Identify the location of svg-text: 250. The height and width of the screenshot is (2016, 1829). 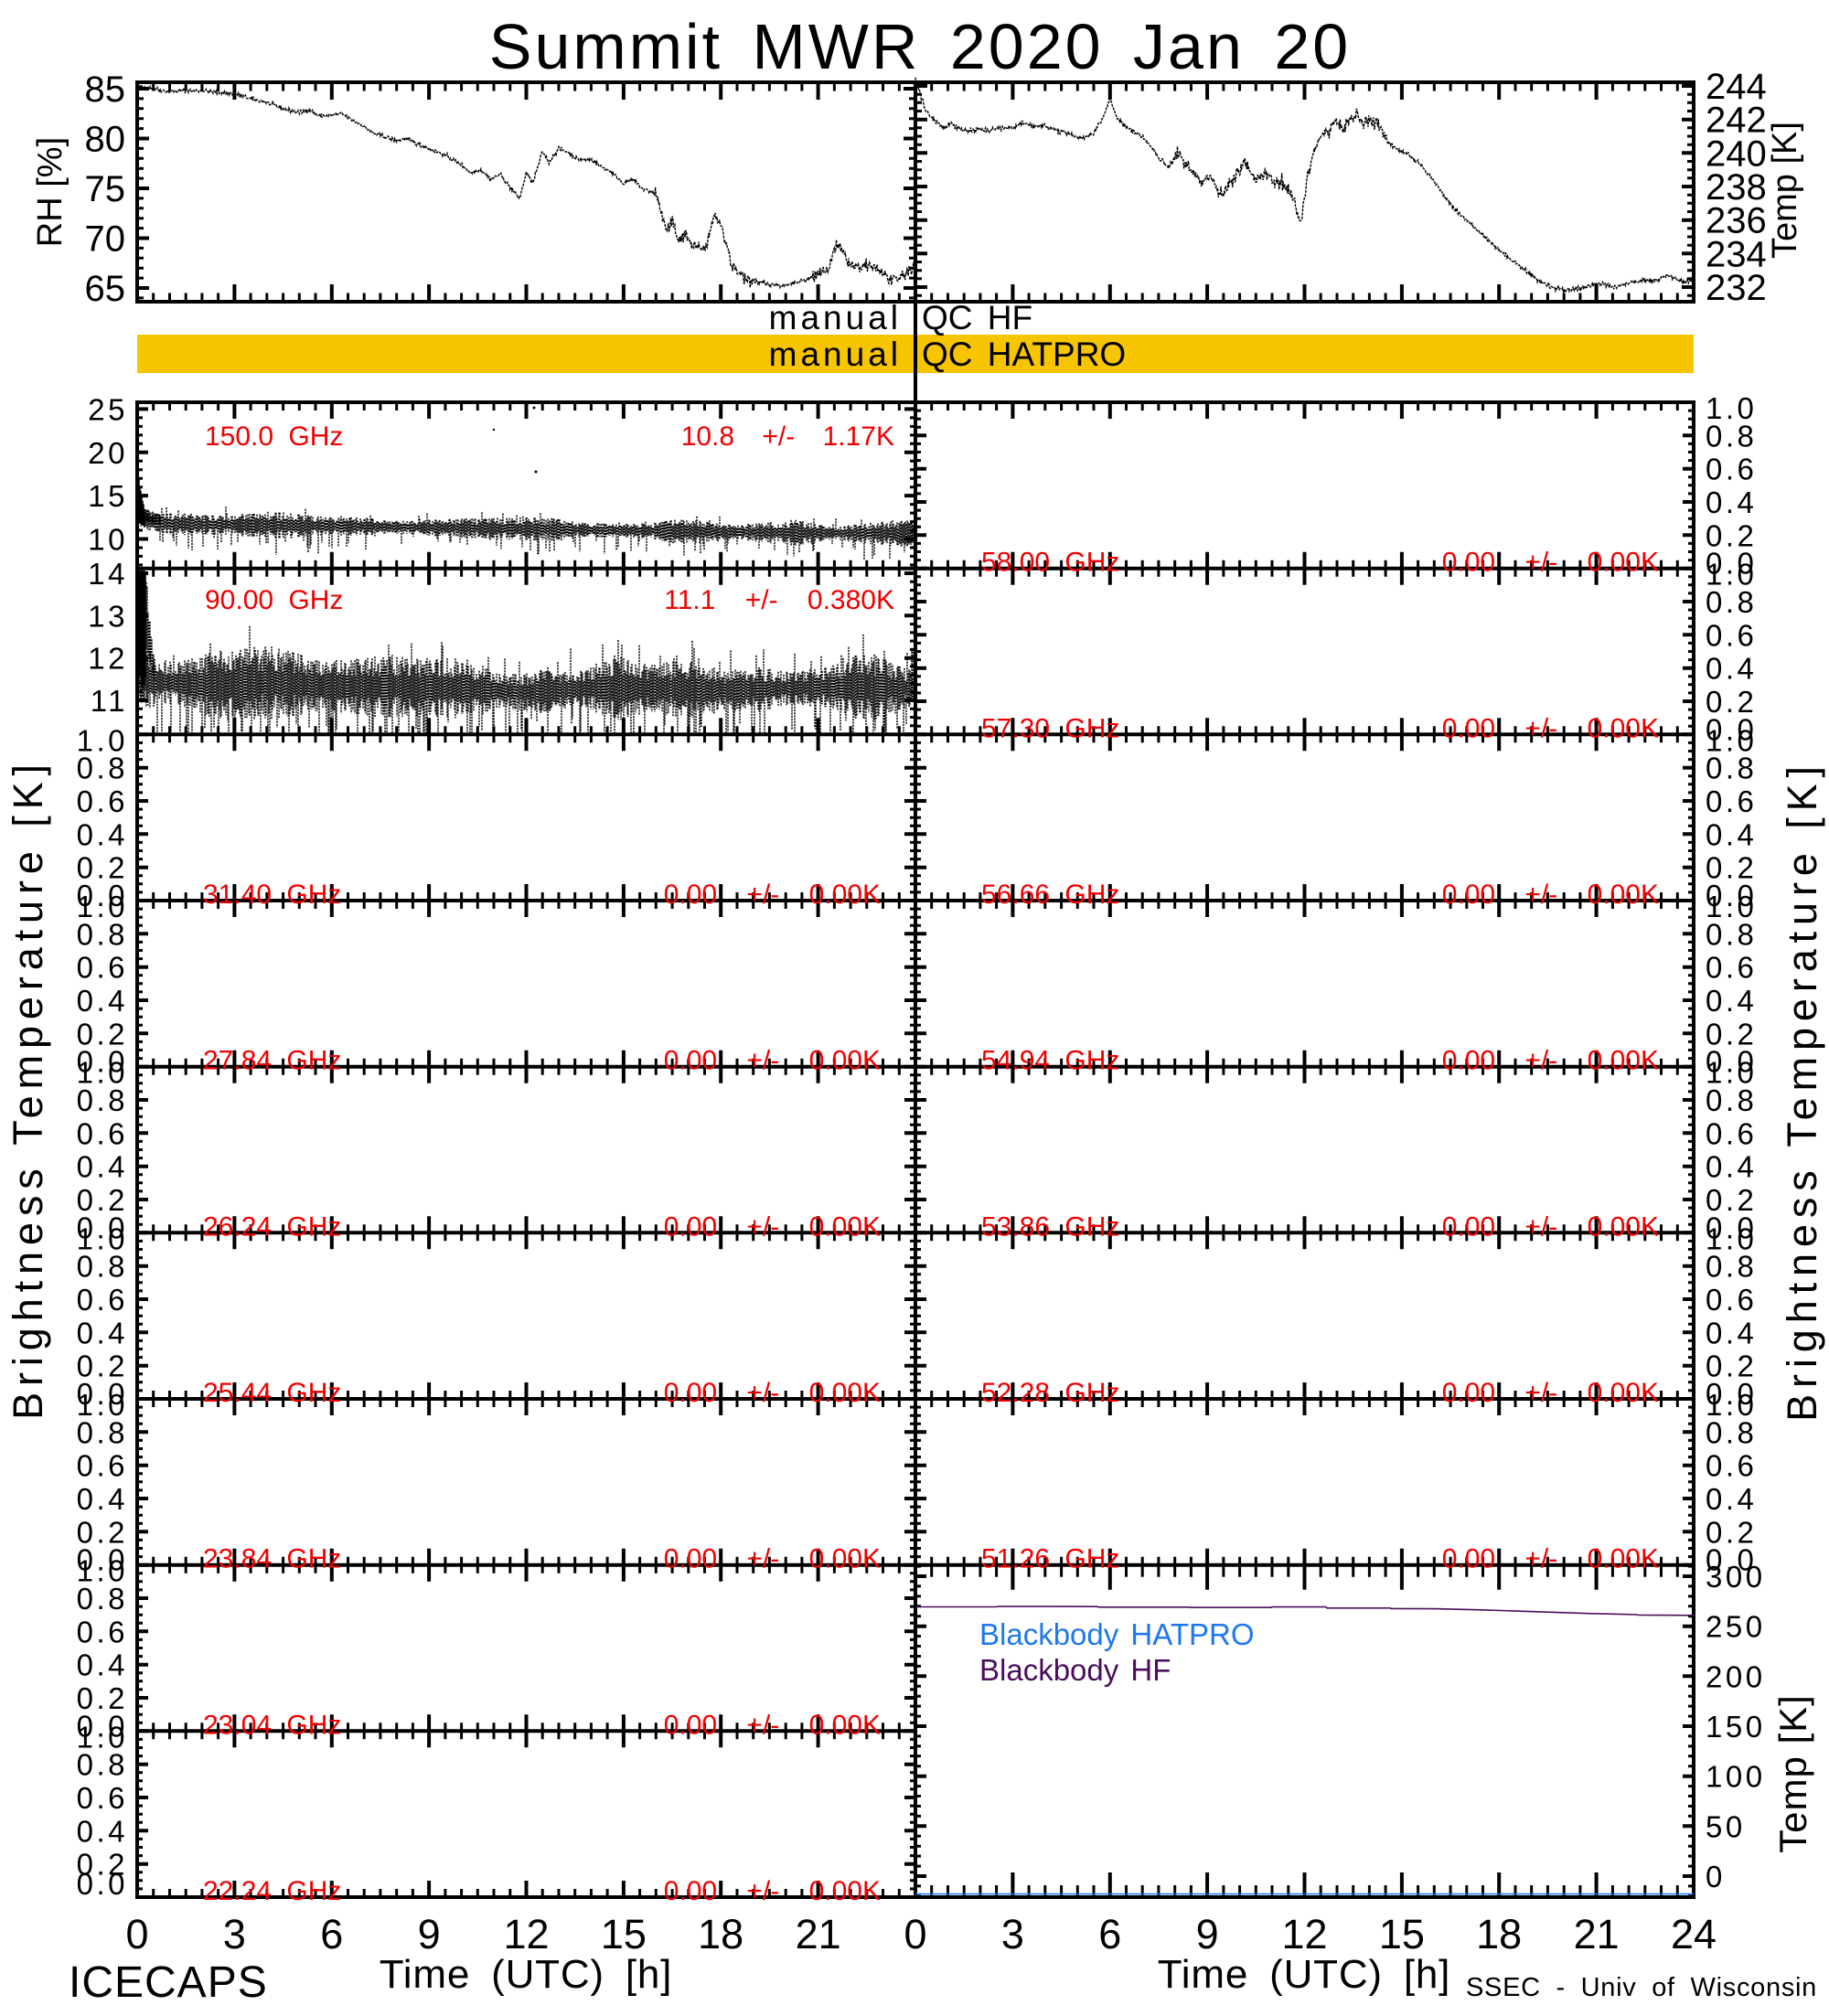
(1736, 1627).